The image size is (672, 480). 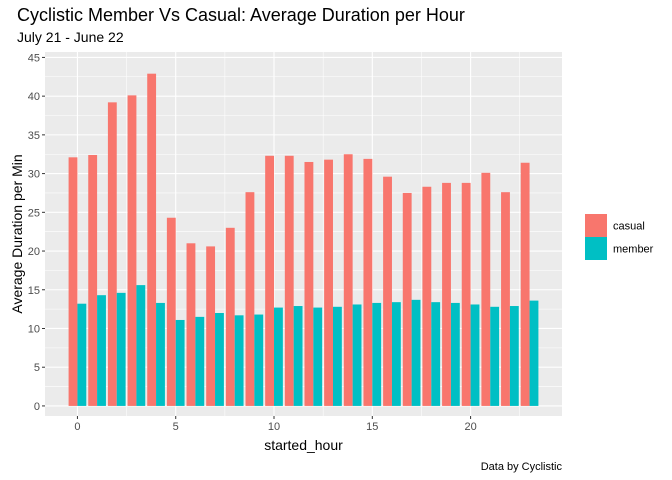 I want to click on y-tick-label: 25, so click(x=34, y=213).